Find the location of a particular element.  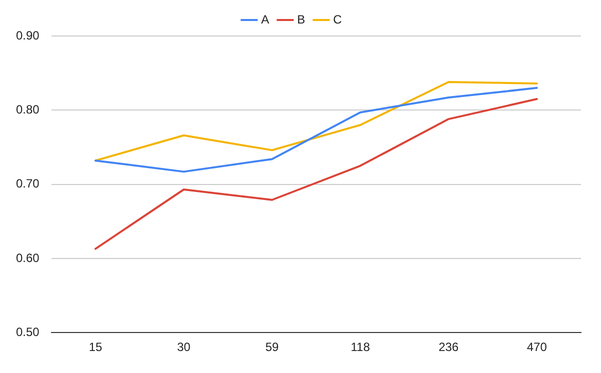

legend-label: C is located at coordinates (337, 19).